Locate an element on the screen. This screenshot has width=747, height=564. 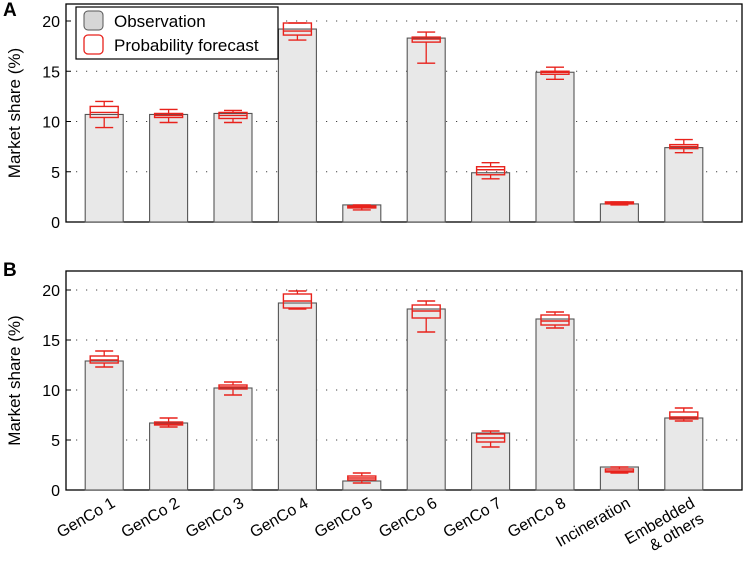
legend-observation-label: Observation is located at coordinates (160, 21).